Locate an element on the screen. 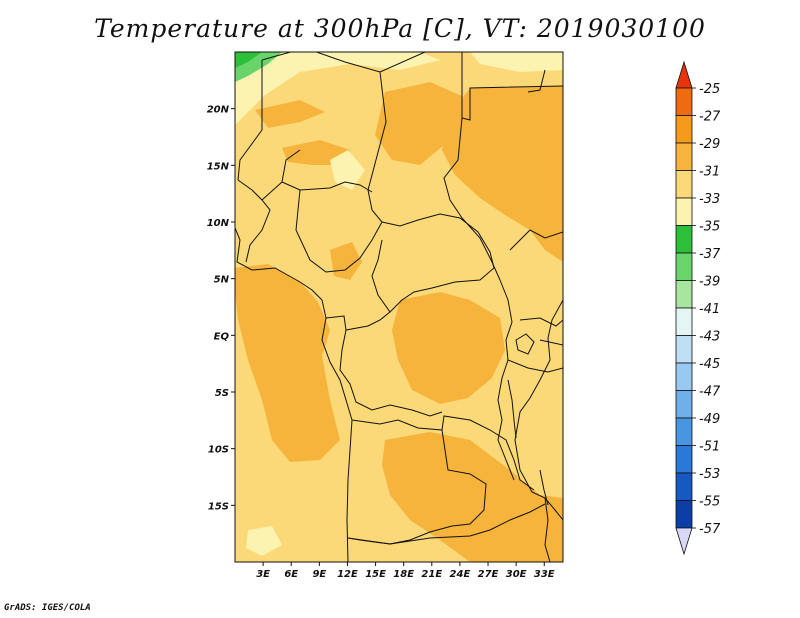 The height and width of the screenshot is (618, 800). colorbar-top-arrow is located at coordinates (684, 74).